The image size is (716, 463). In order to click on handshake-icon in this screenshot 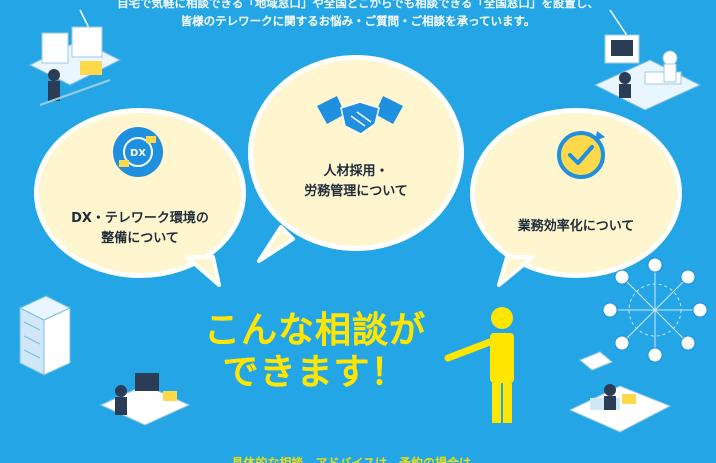, I will do `click(360, 115)`.